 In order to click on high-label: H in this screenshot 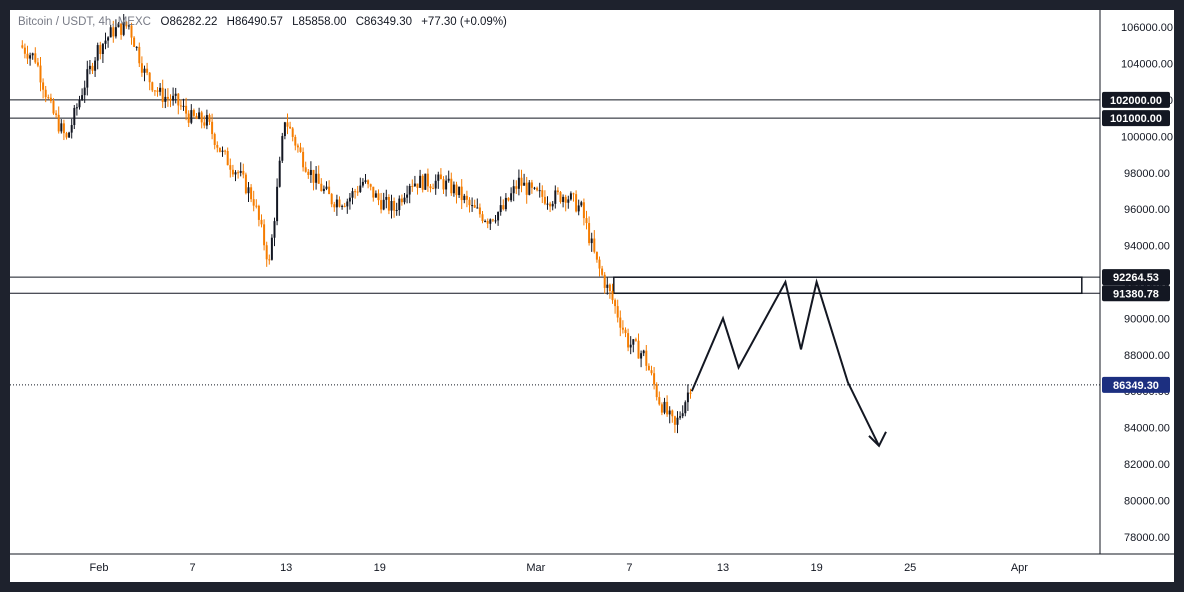, I will do `click(230, 22)`.